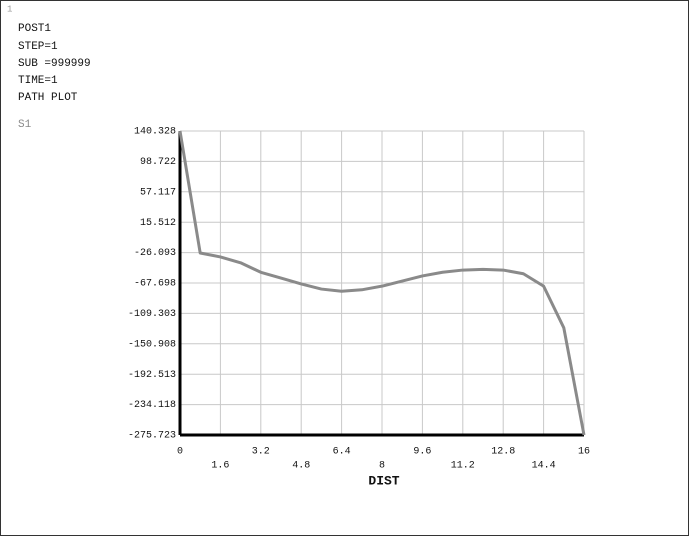  What do you see at coordinates (383, 480) in the screenshot?
I see `x-axis-label: DIST` at bounding box center [383, 480].